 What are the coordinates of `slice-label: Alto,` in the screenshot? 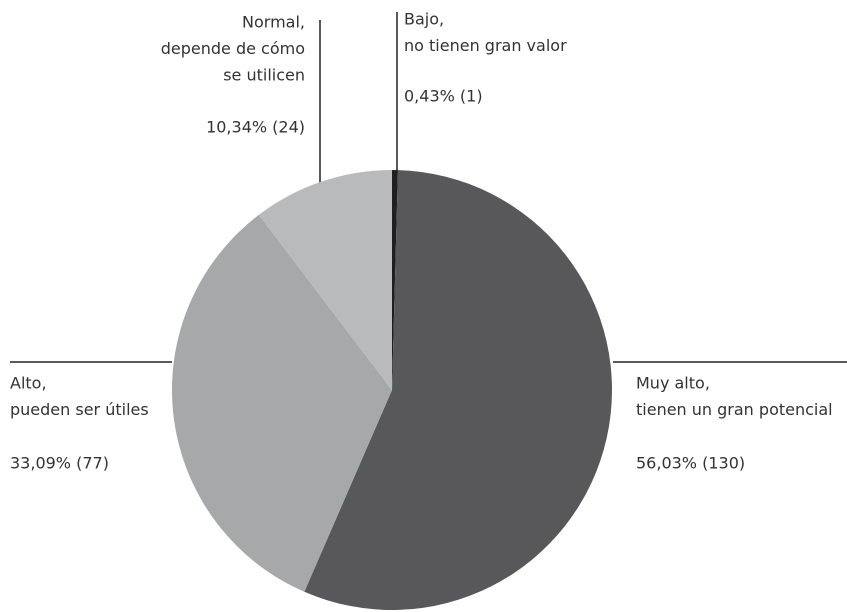 It's located at (28, 383).